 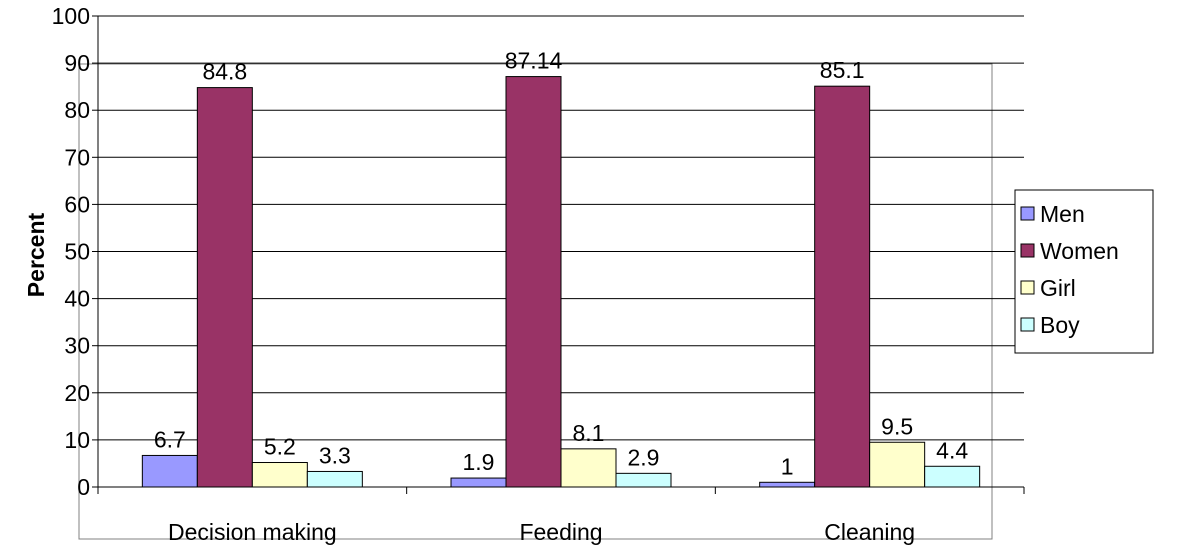 I want to click on y-tick-label: 20, so click(x=77, y=393).